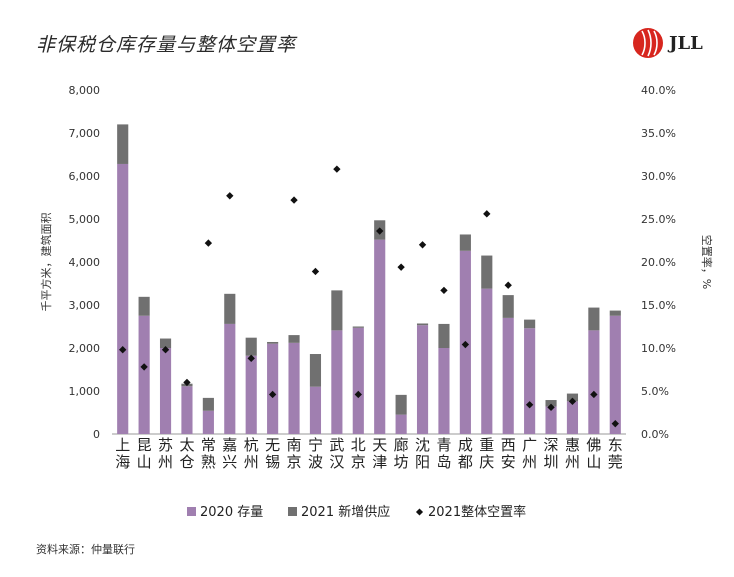 The image size is (734, 577). What do you see at coordinates (165, 453) in the screenshot?
I see `x-tick-label: 苏州` at bounding box center [165, 453].